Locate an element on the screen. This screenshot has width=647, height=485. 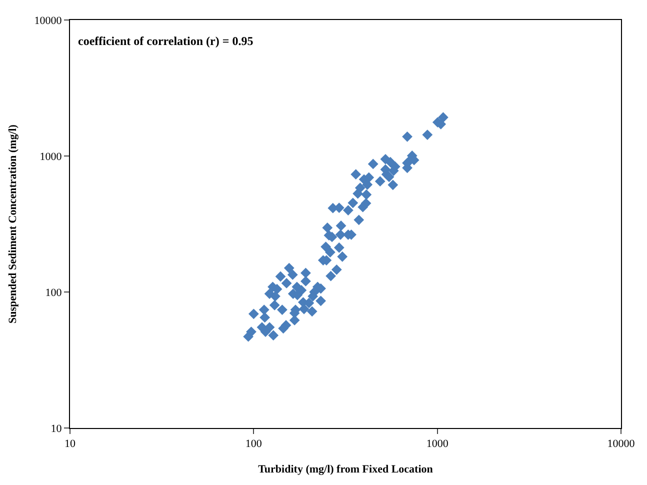
x-tick-label: 100 is located at coordinates (253, 444).